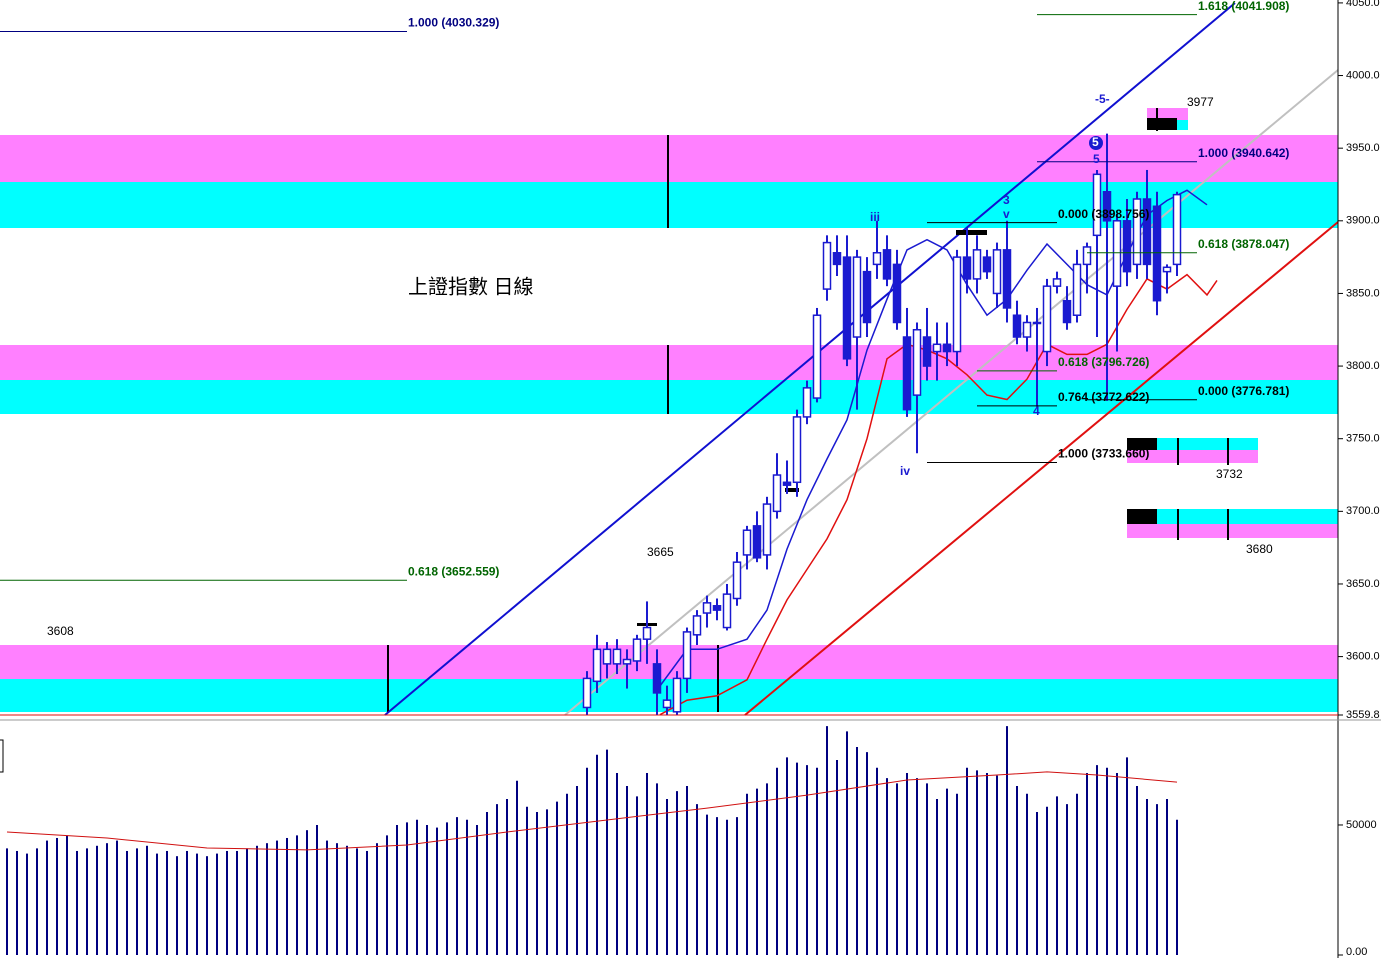 This screenshot has width=1381, height=958. I want to click on volume-average, so click(592, 811).